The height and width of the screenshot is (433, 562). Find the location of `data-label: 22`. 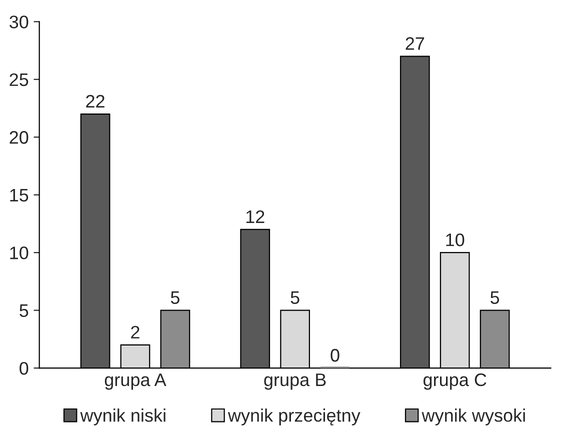

data-label: 22 is located at coordinates (95, 101).